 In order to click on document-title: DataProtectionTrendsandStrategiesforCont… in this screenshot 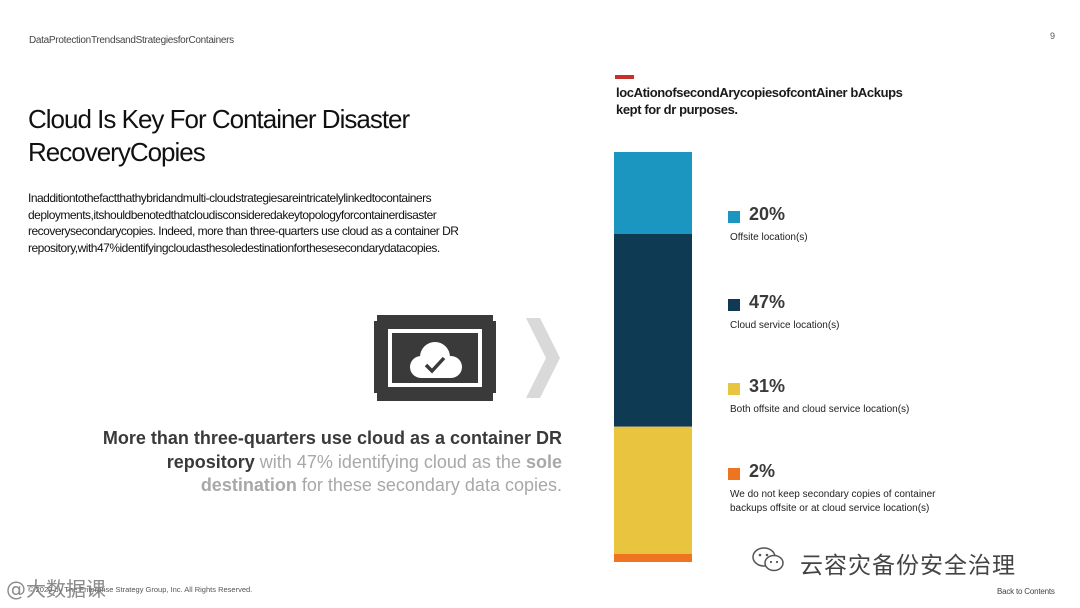, I will do `click(131, 40)`.